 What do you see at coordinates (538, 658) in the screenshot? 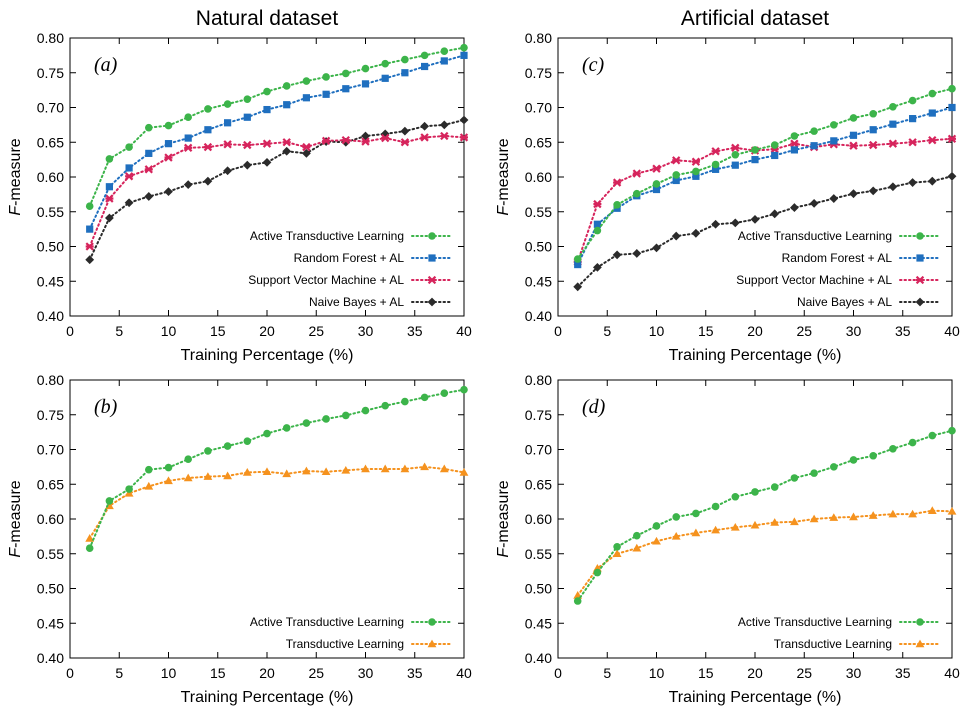
I see `y-tick-label: 0.40` at bounding box center [538, 658].